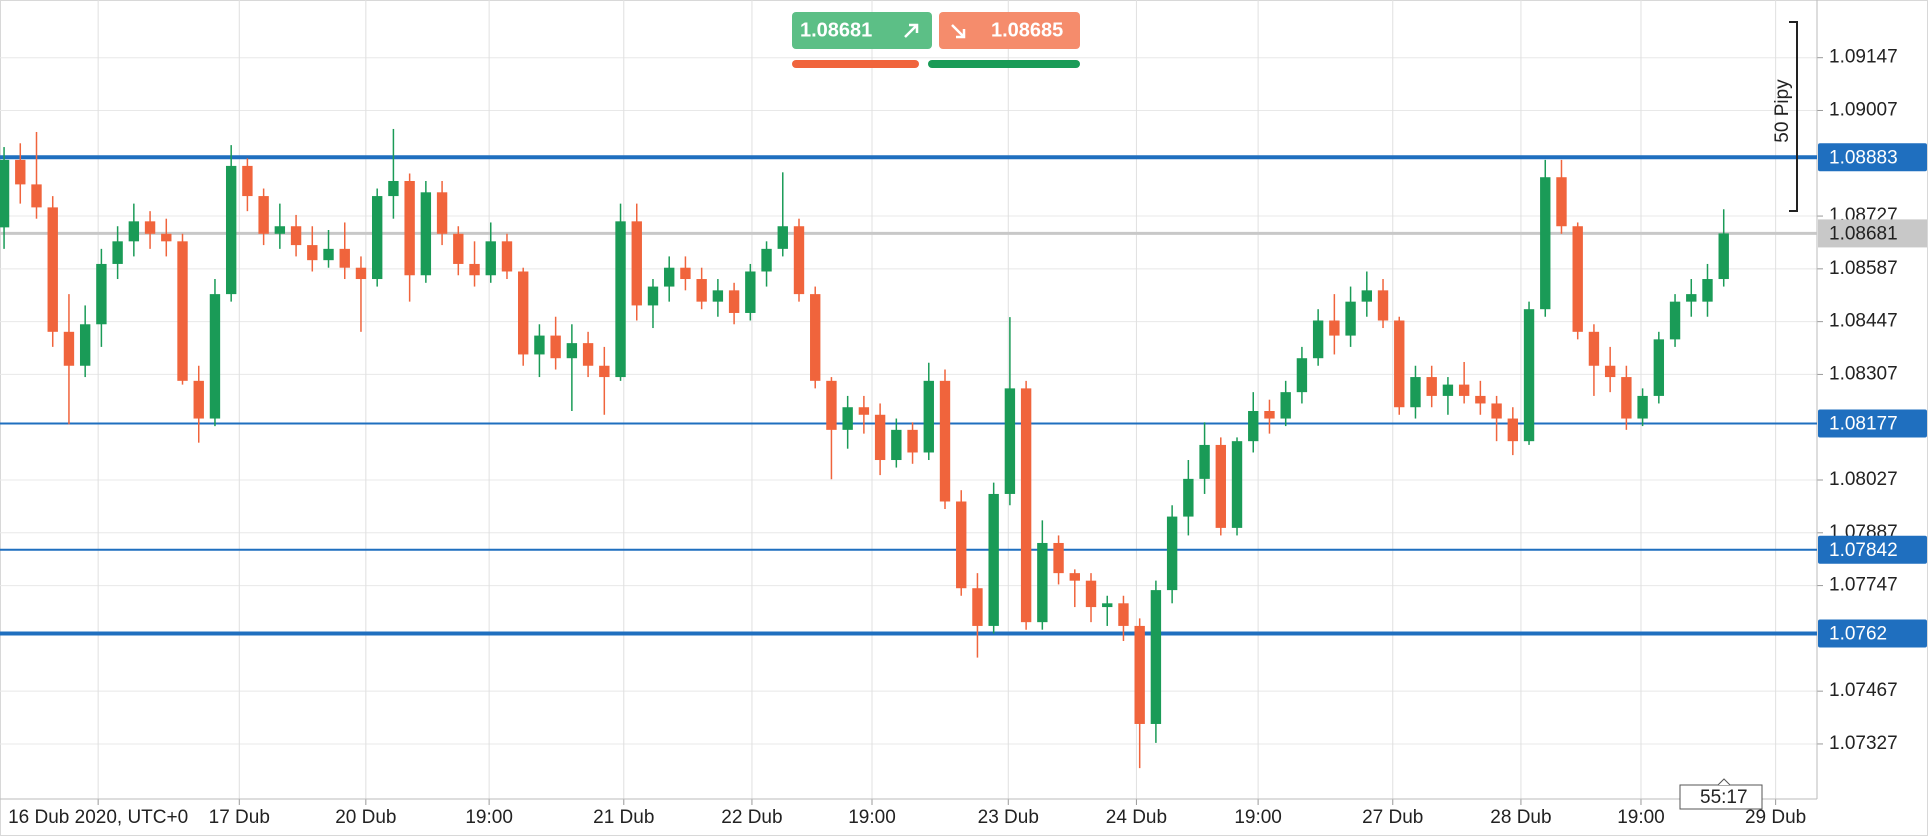 The width and height of the screenshot is (1928, 836). I want to click on buy-price: 1.08685, so click(1027, 30).